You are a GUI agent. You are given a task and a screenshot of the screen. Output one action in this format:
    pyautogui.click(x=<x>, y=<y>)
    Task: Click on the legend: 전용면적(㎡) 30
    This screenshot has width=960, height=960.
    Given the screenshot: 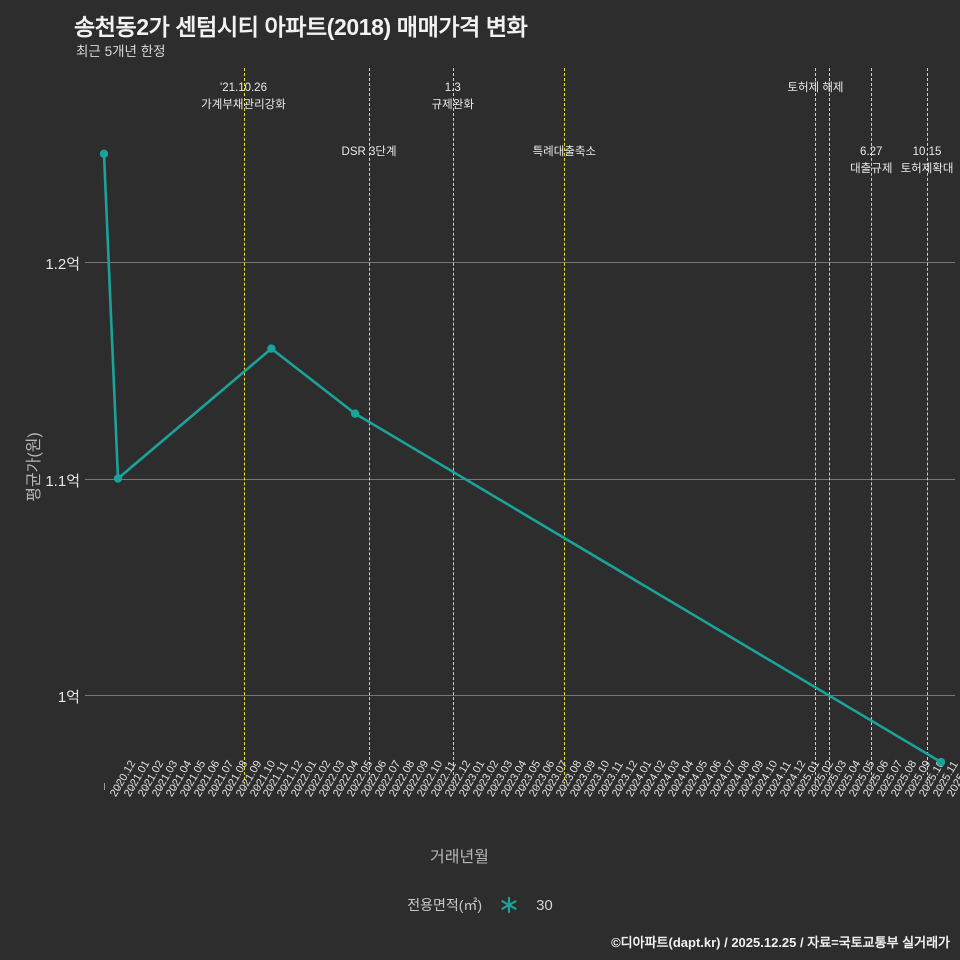 What is the action you would take?
    pyautogui.click(x=480, y=905)
    